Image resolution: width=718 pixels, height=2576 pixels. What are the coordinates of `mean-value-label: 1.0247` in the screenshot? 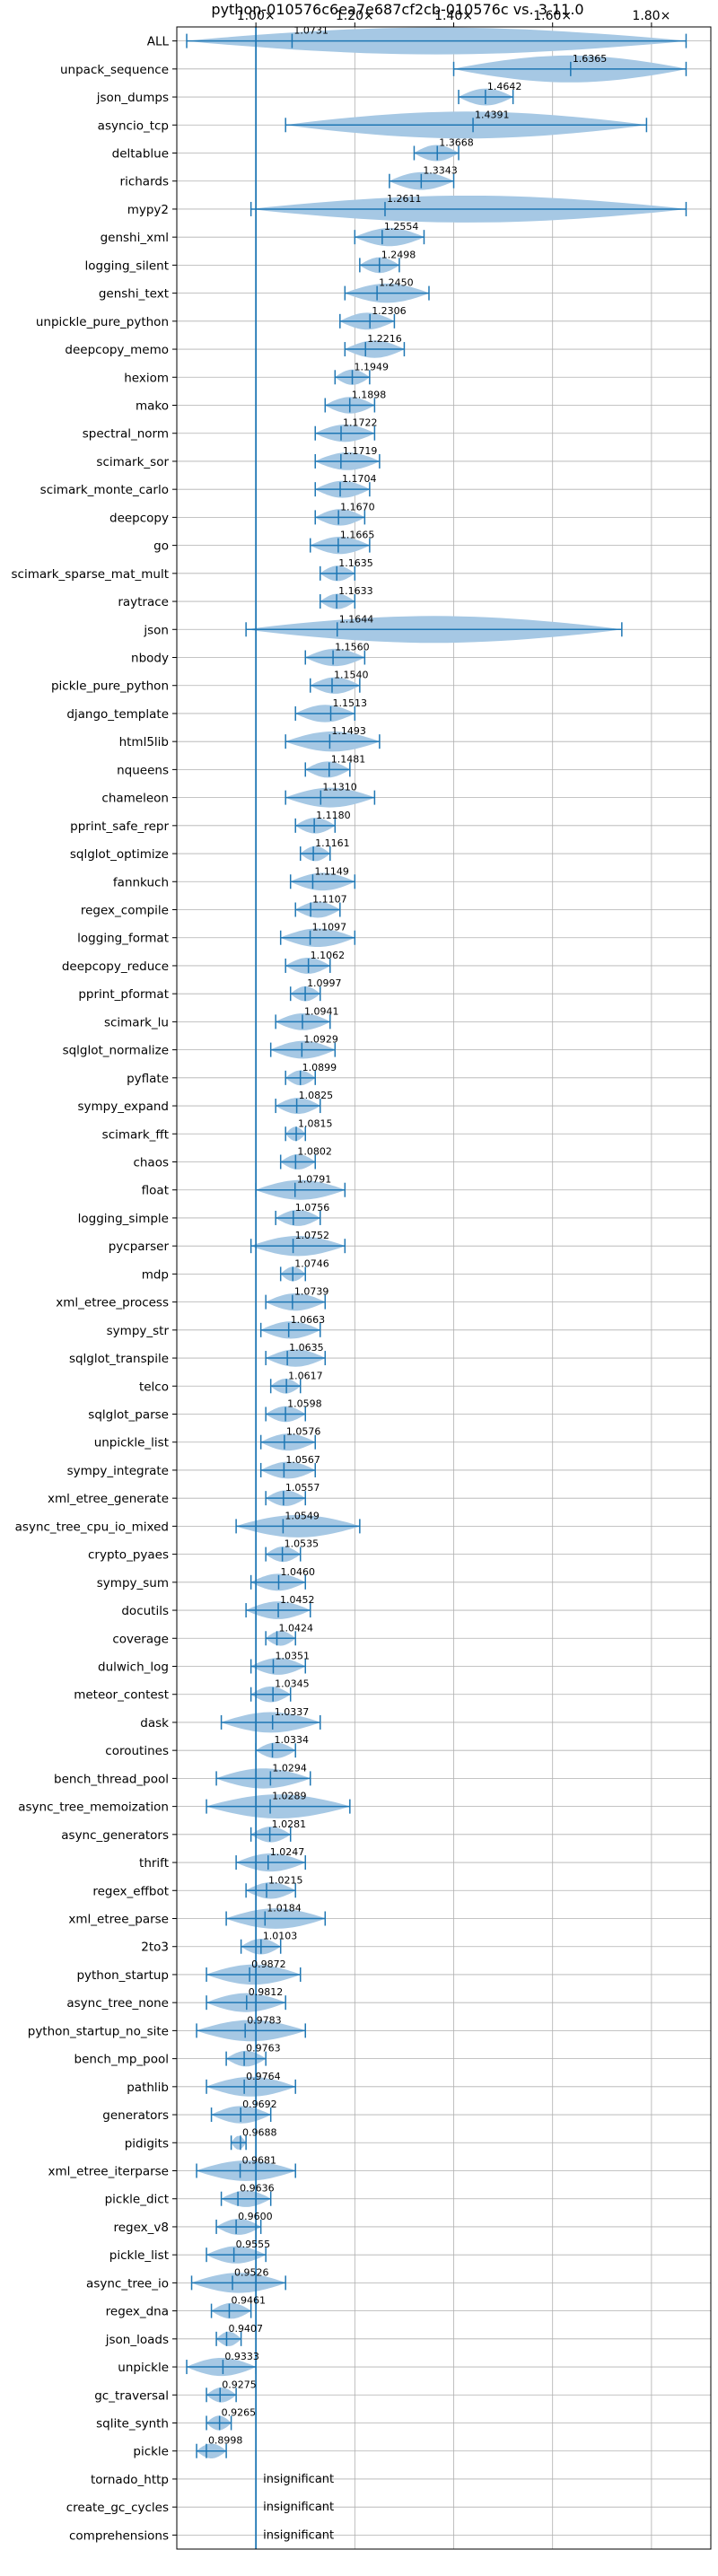 It's located at (287, 1852).